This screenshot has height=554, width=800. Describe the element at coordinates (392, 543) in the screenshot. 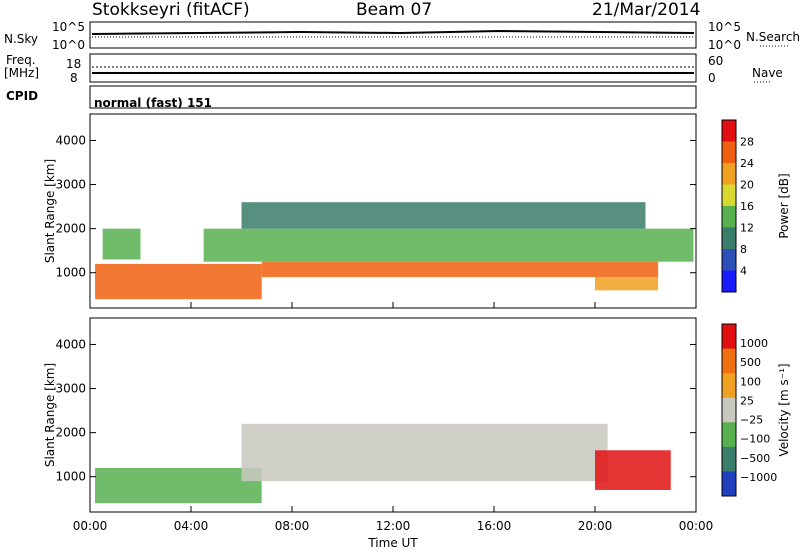

I see `velocity-xlabel: Time UT` at that location.